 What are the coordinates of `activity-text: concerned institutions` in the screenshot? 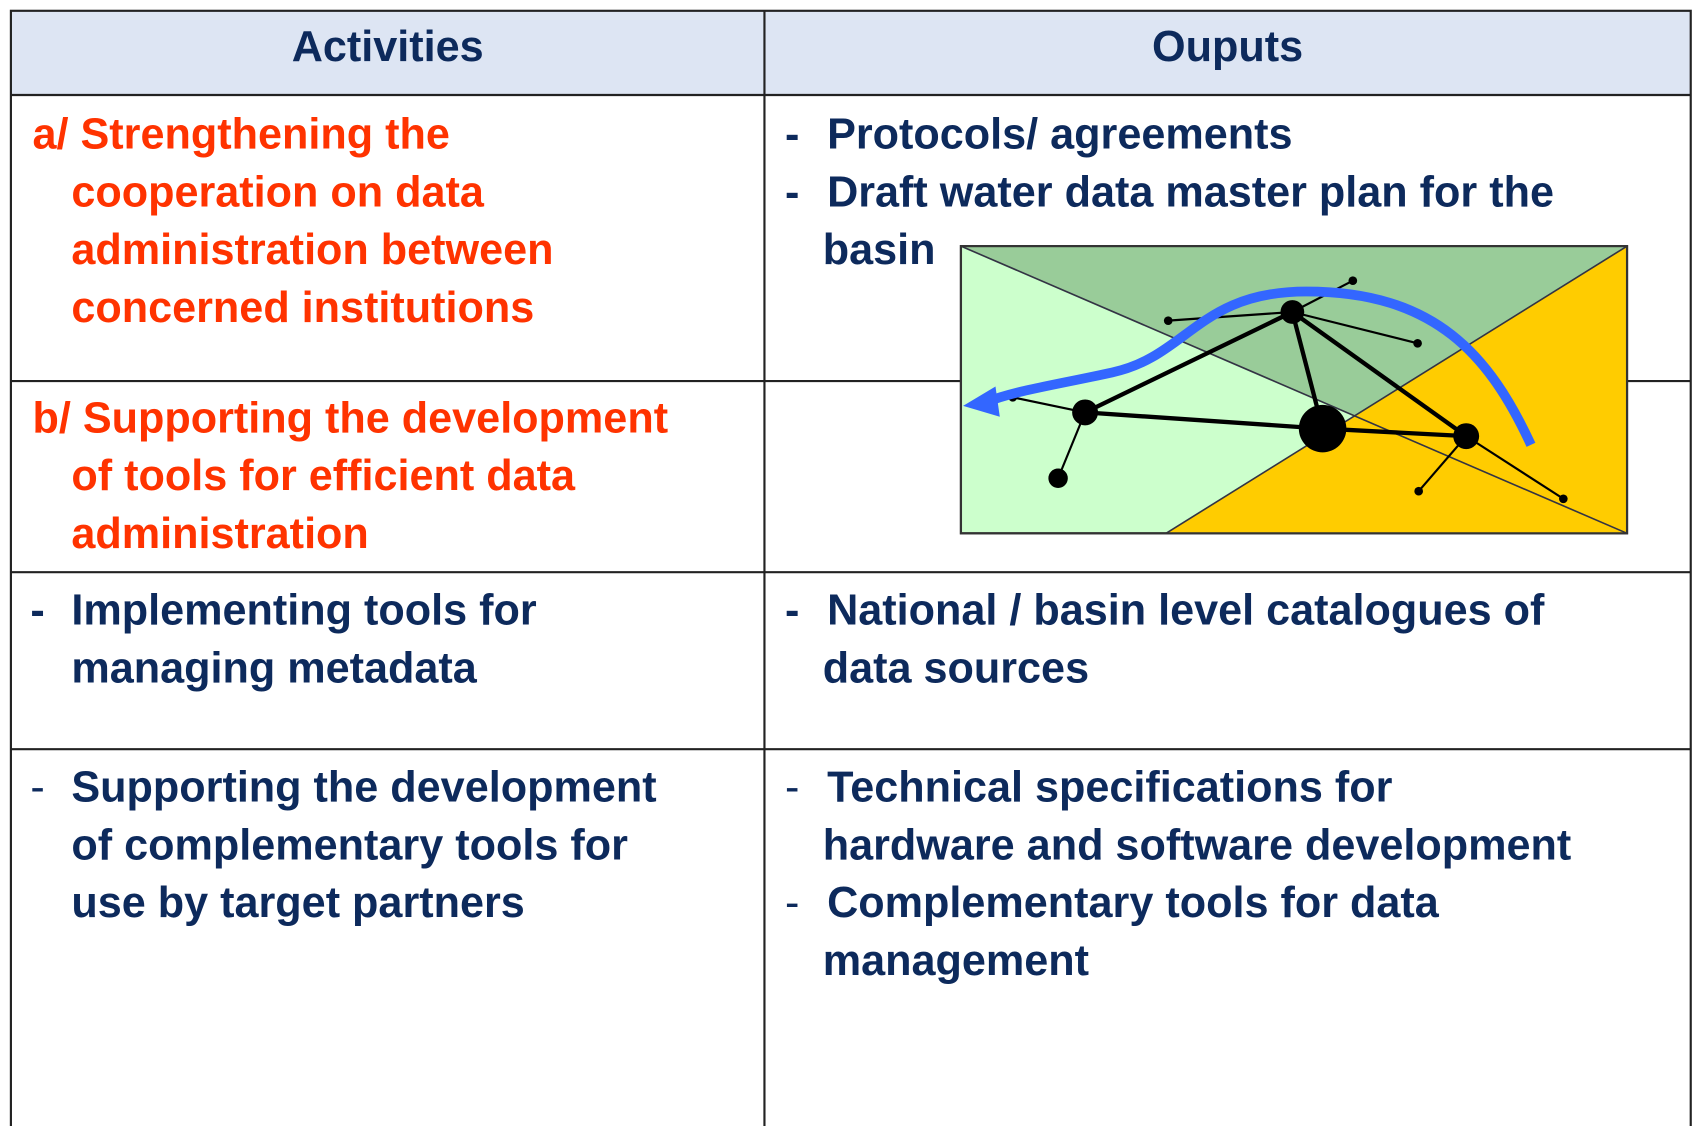 It's located at (302, 308).